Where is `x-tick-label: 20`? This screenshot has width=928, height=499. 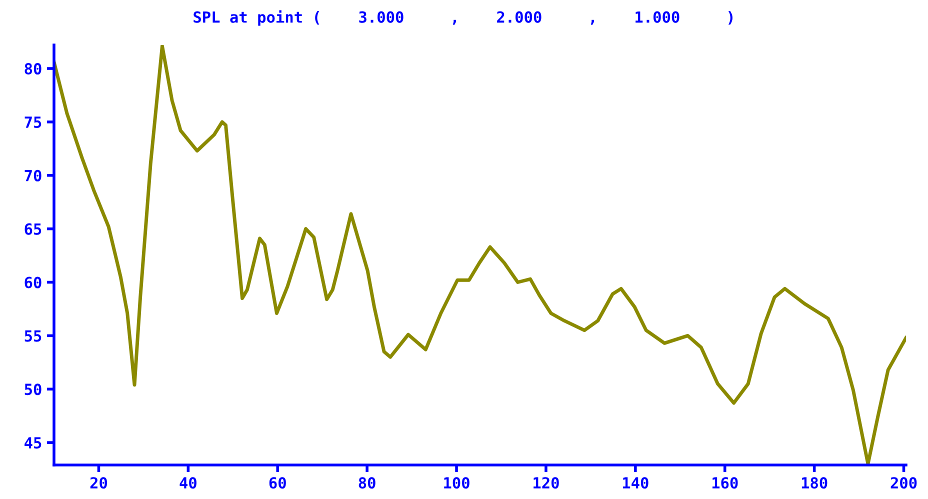
x-tick-label: 20 is located at coordinates (99, 483).